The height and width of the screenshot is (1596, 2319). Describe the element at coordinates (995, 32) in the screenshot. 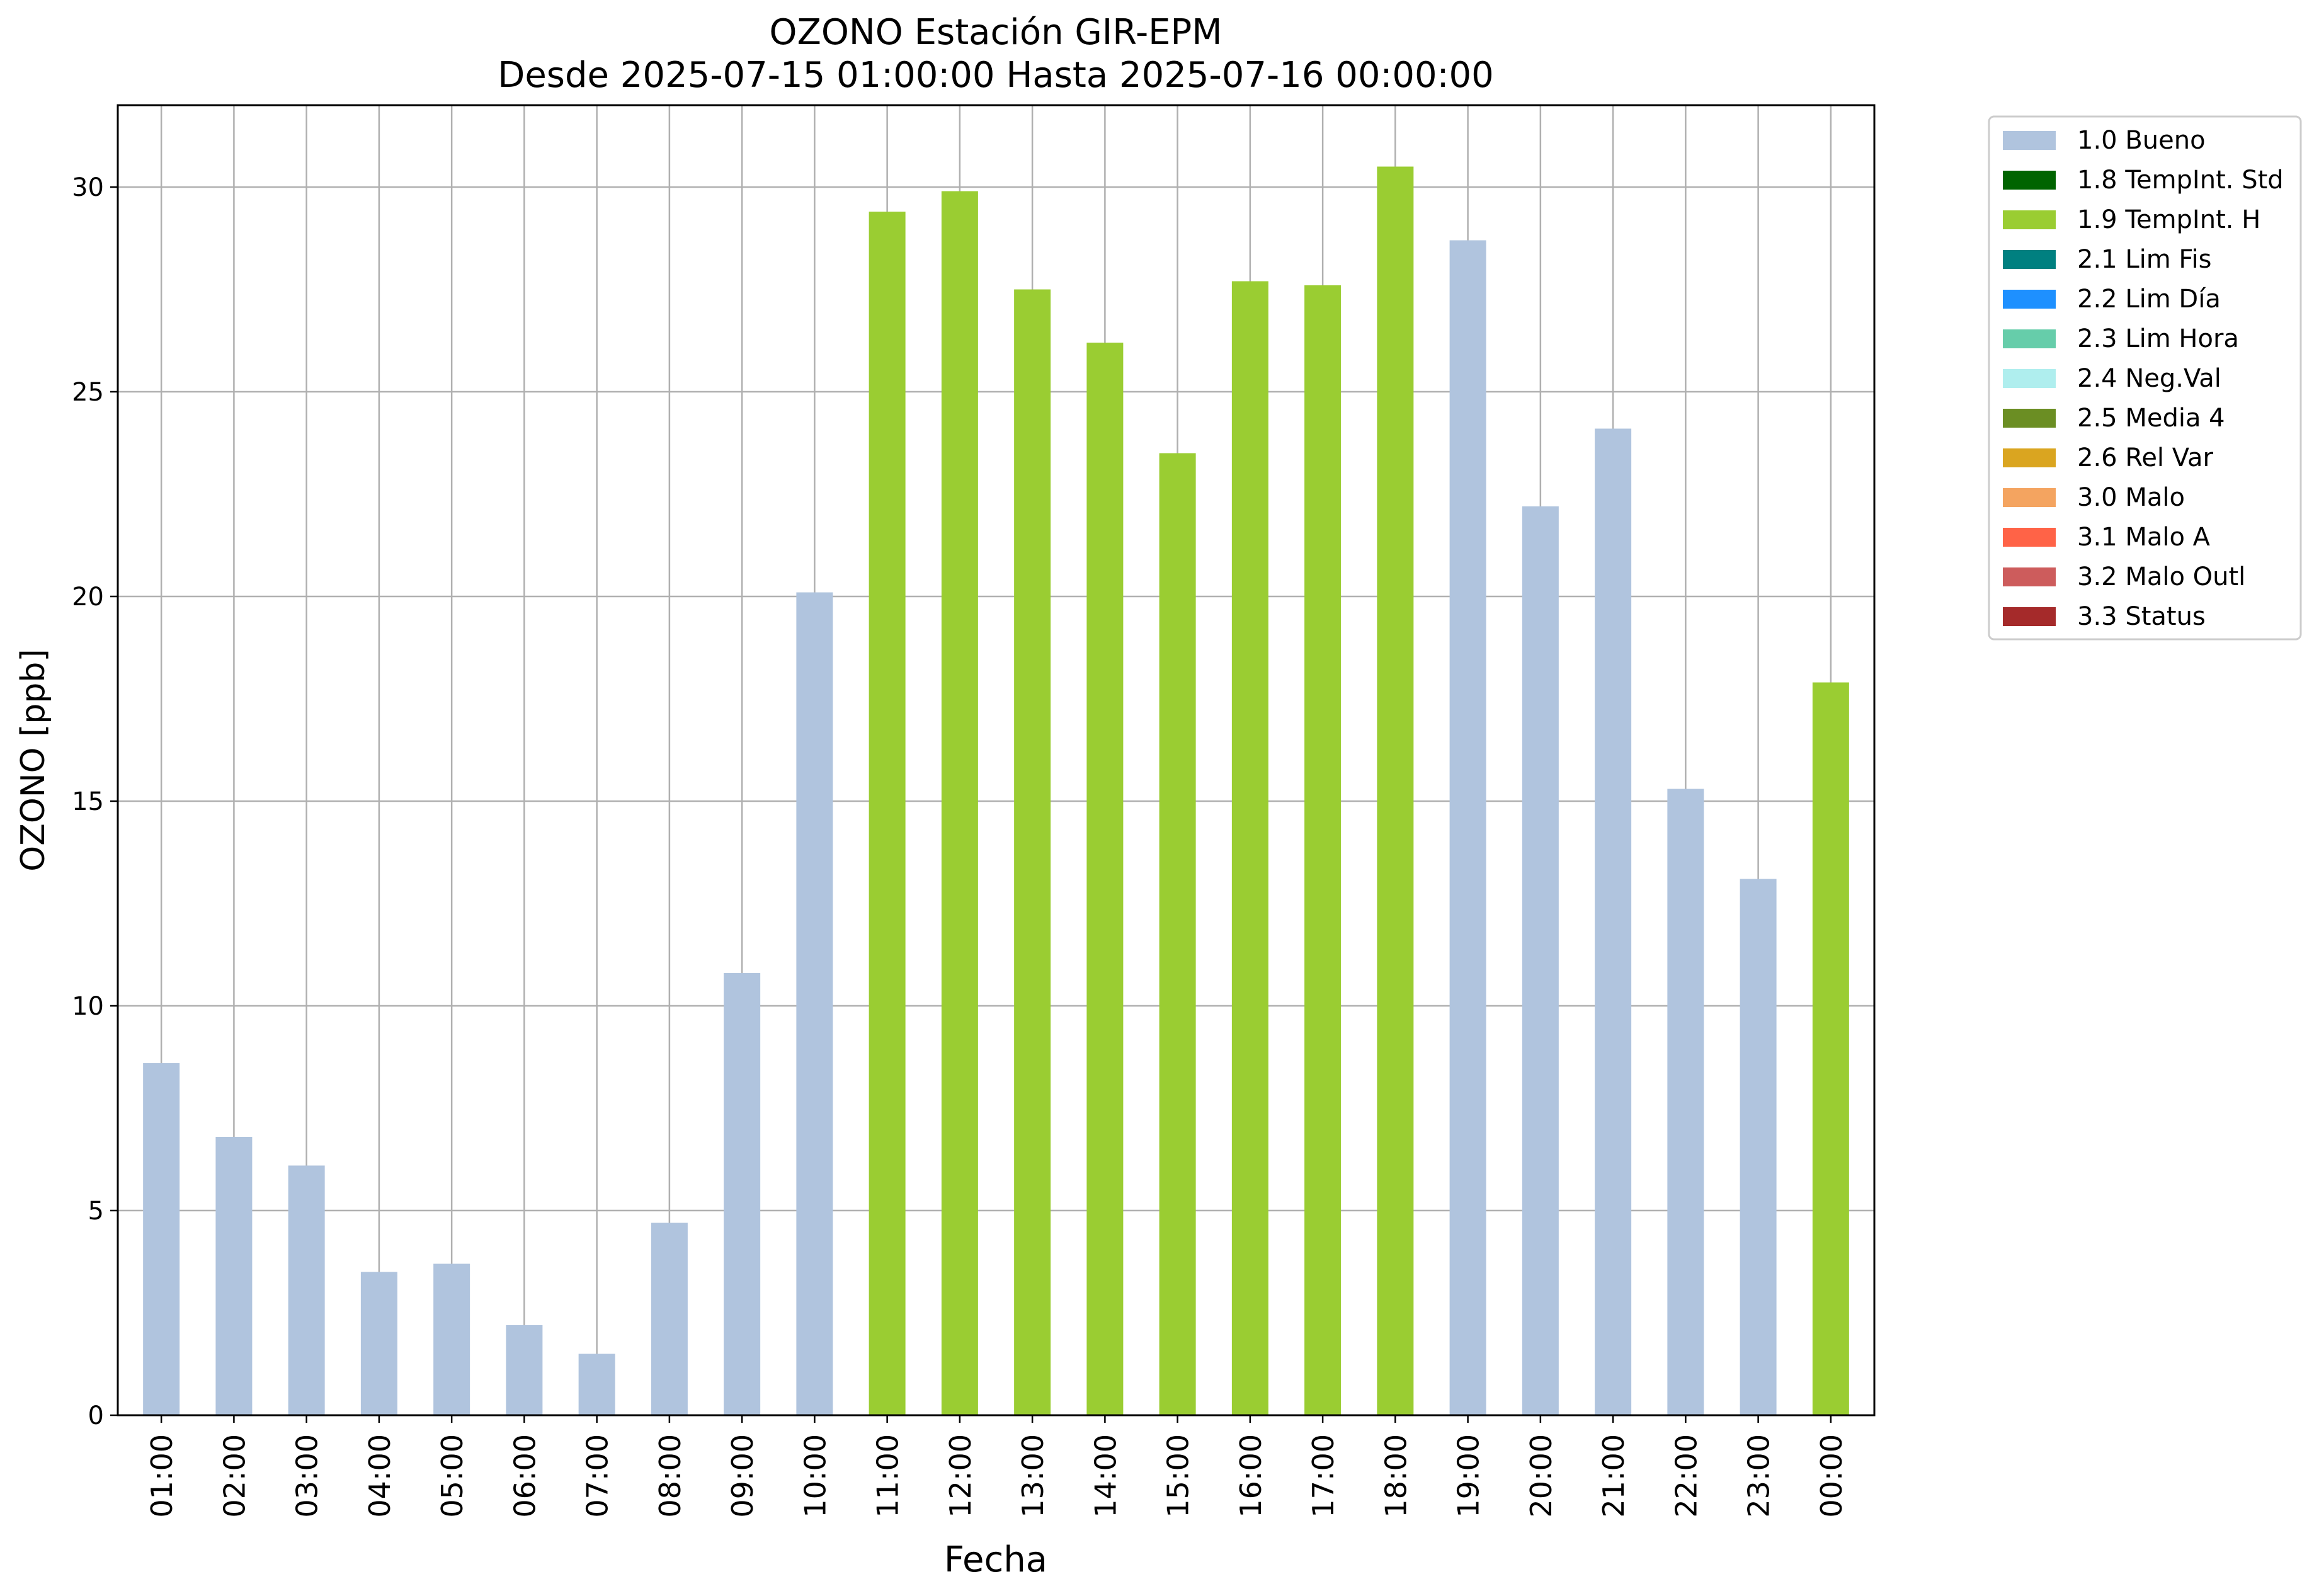

I see `chart-title: OZONO Estación GIR-EPM` at that location.